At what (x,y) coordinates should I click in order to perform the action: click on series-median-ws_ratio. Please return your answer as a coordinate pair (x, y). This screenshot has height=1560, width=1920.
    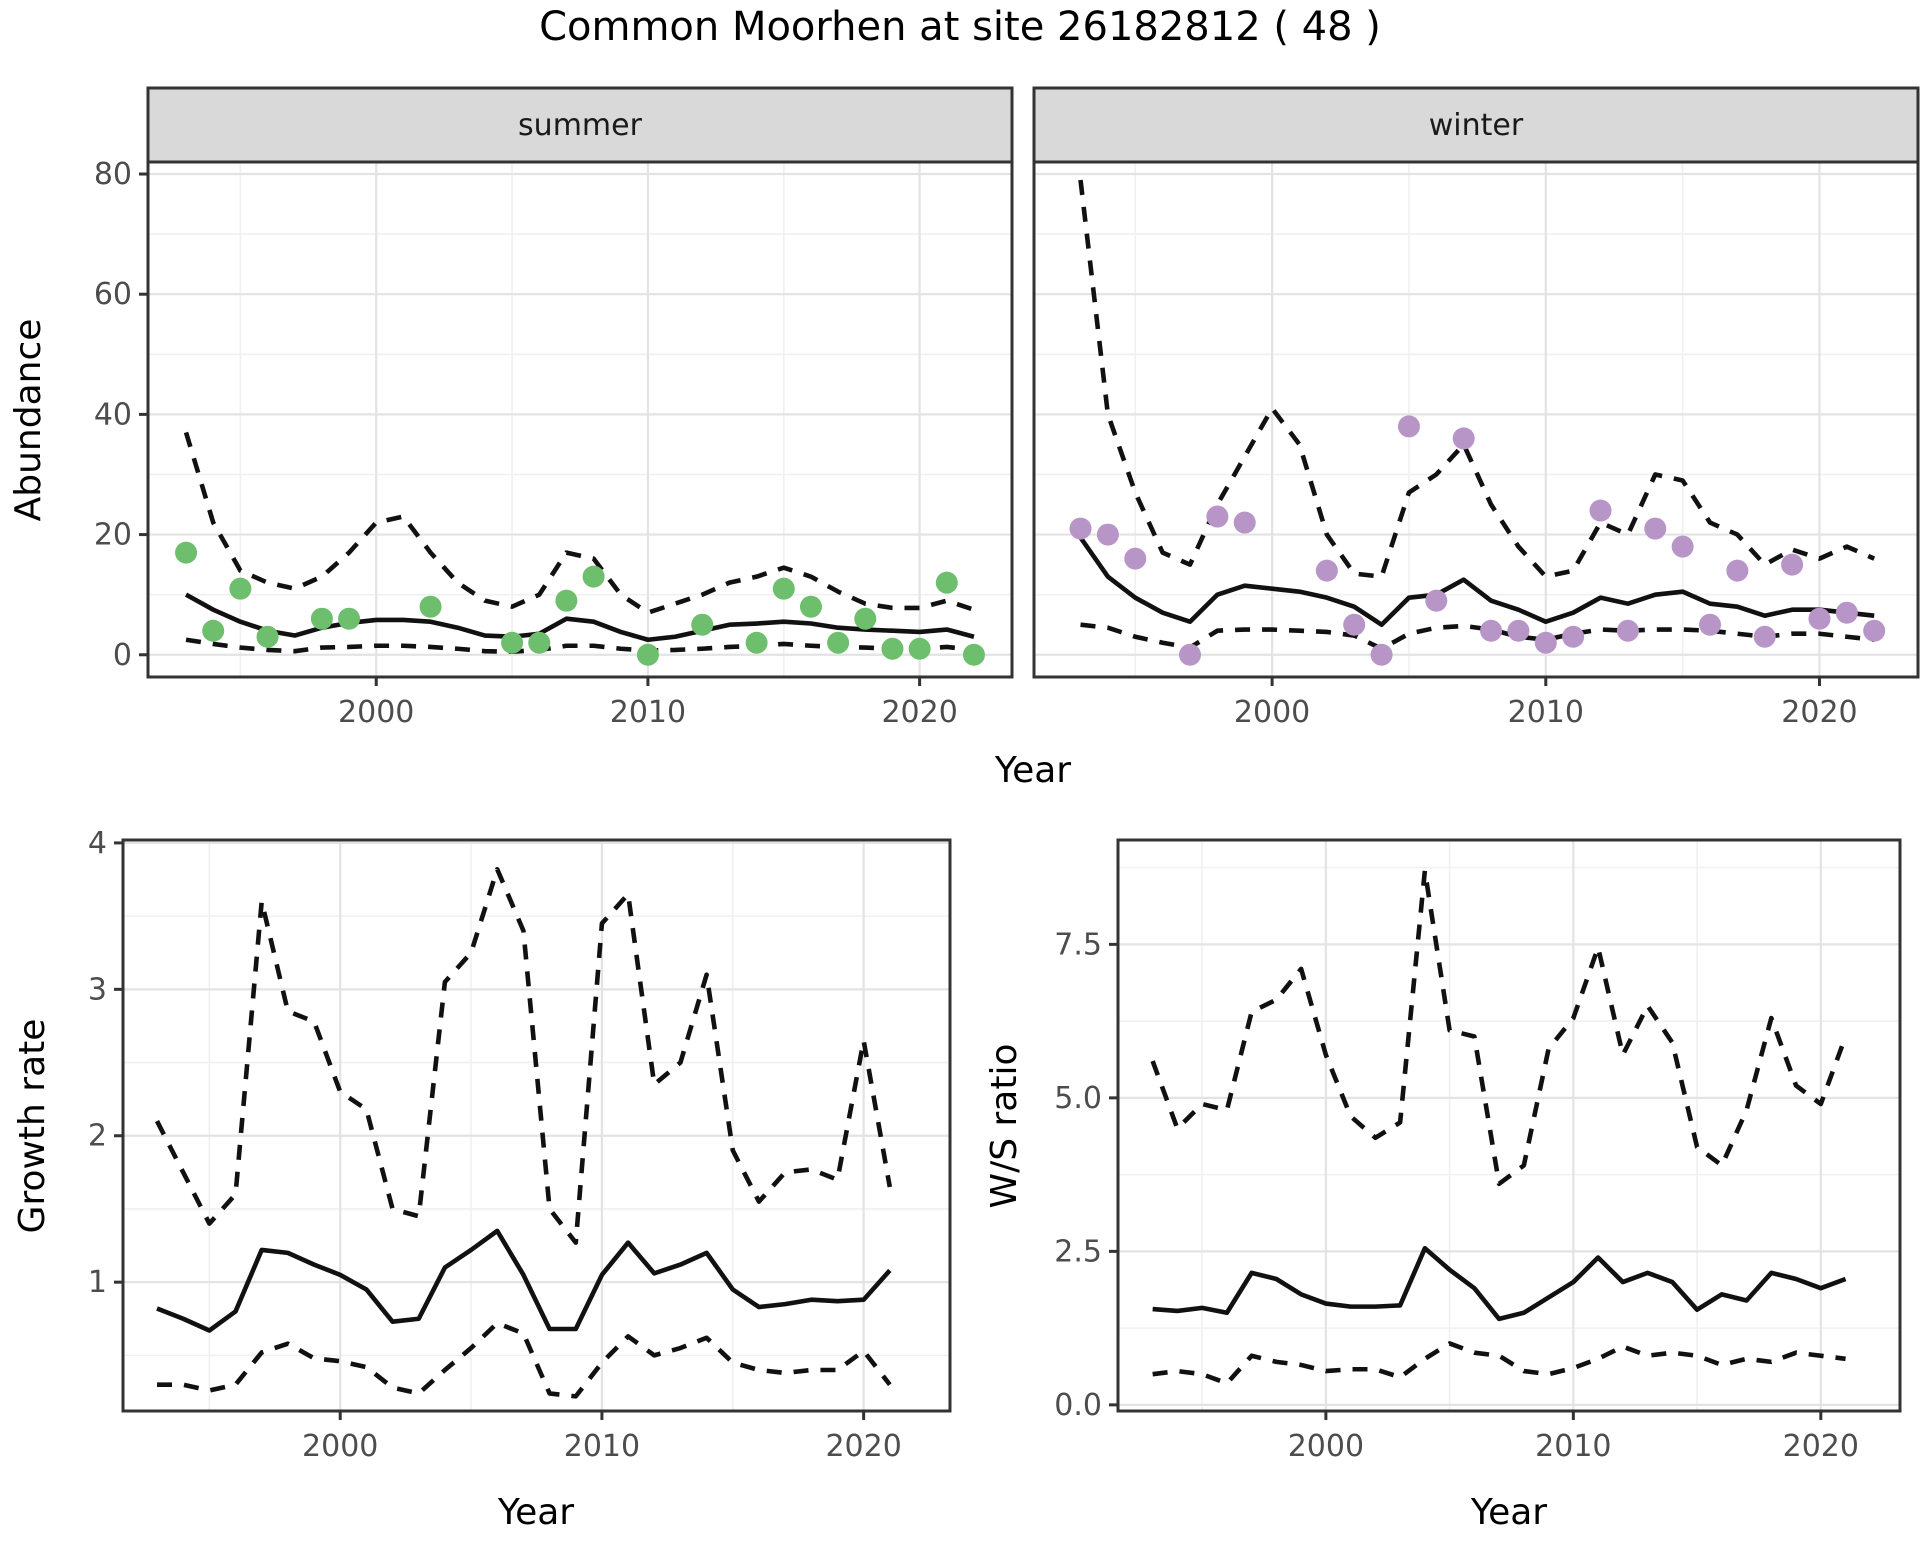
    Looking at the image, I should click on (1499, 1283).